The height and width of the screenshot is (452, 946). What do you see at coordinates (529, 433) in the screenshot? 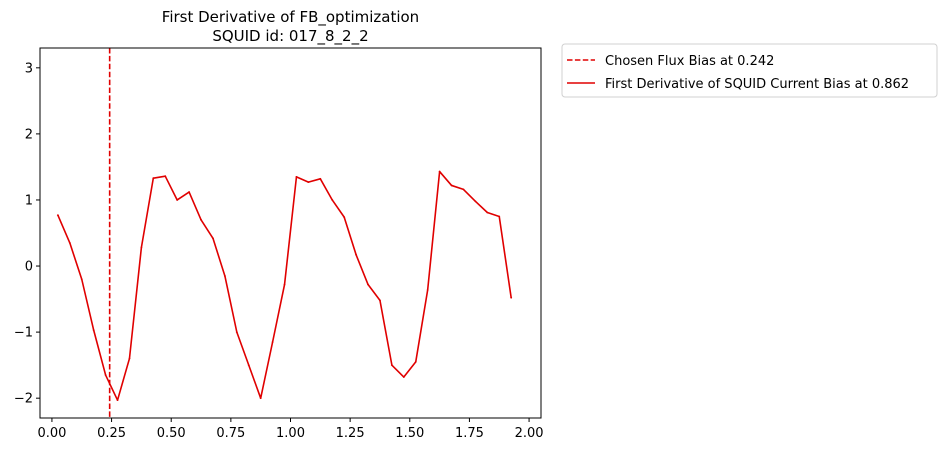
I see `x-tick-label: 2.00` at bounding box center [529, 433].